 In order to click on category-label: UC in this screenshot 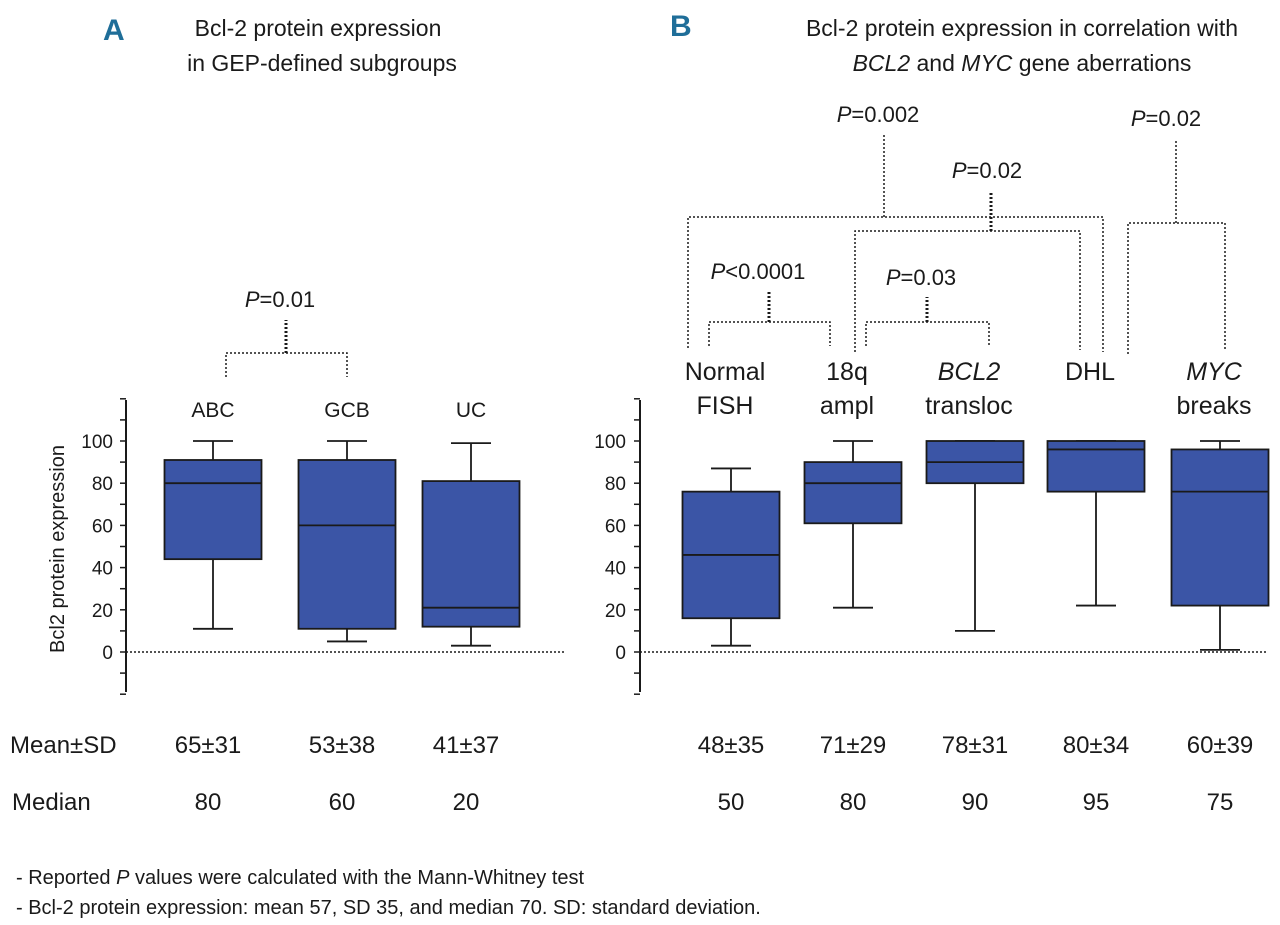, I will do `click(471, 410)`.